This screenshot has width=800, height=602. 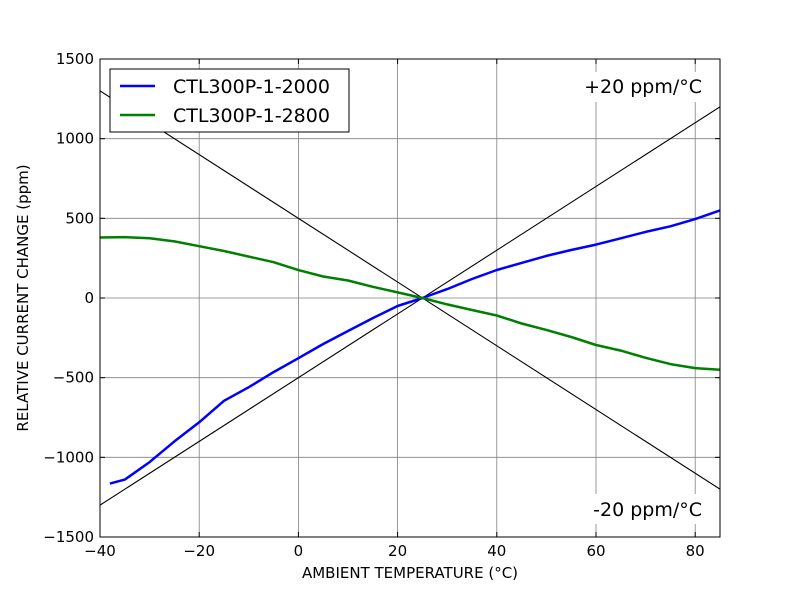 I want to click on annotation-plus20: +20 ppm/°C, so click(x=640, y=87).